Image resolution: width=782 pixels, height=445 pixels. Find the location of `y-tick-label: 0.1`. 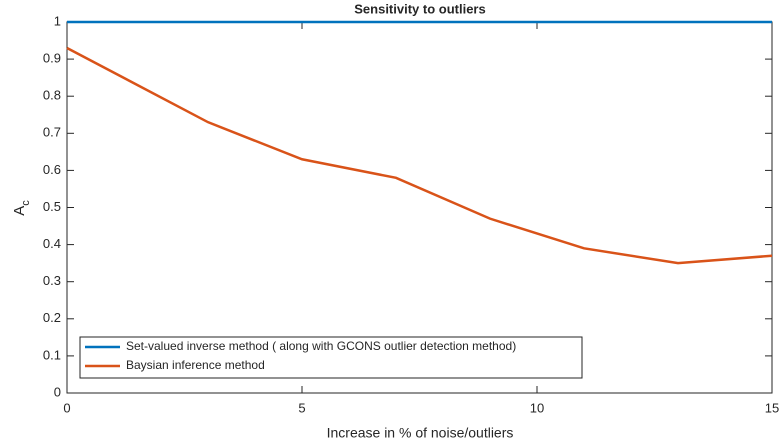

y-tick-label: 0.1 is located at coordinates (52, 354).